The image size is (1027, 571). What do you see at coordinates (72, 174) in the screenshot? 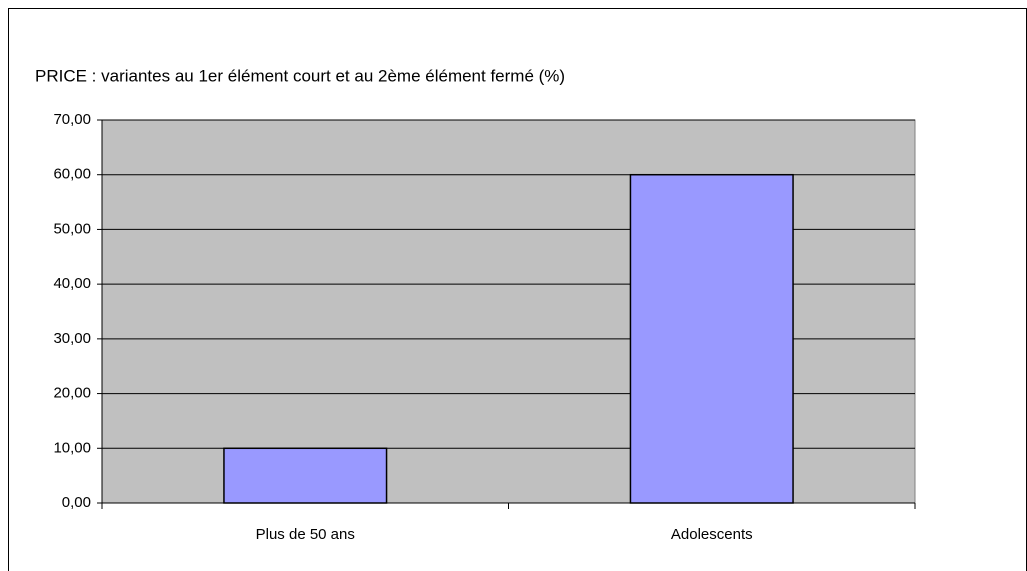
I see `y-tick-label: 60,00` at bounding box center [72, 174].